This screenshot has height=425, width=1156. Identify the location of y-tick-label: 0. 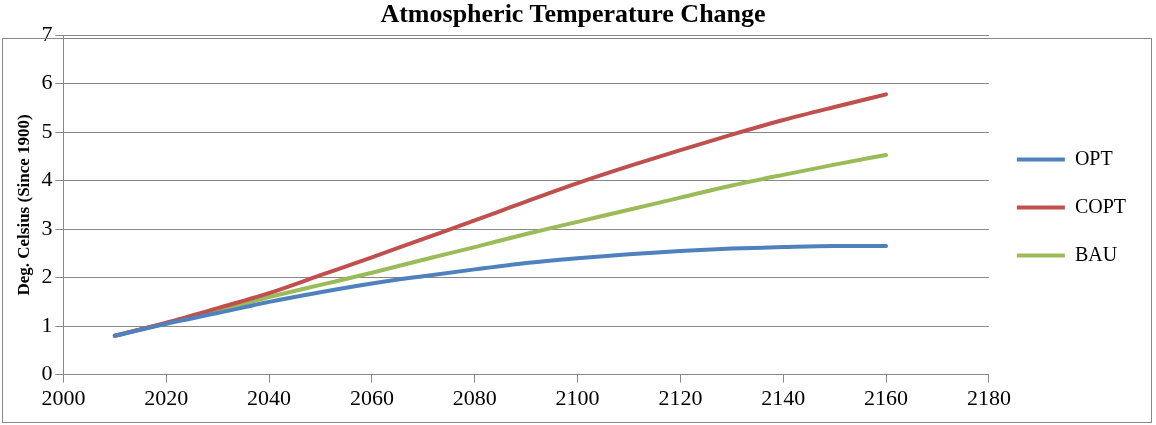
(47, 373).